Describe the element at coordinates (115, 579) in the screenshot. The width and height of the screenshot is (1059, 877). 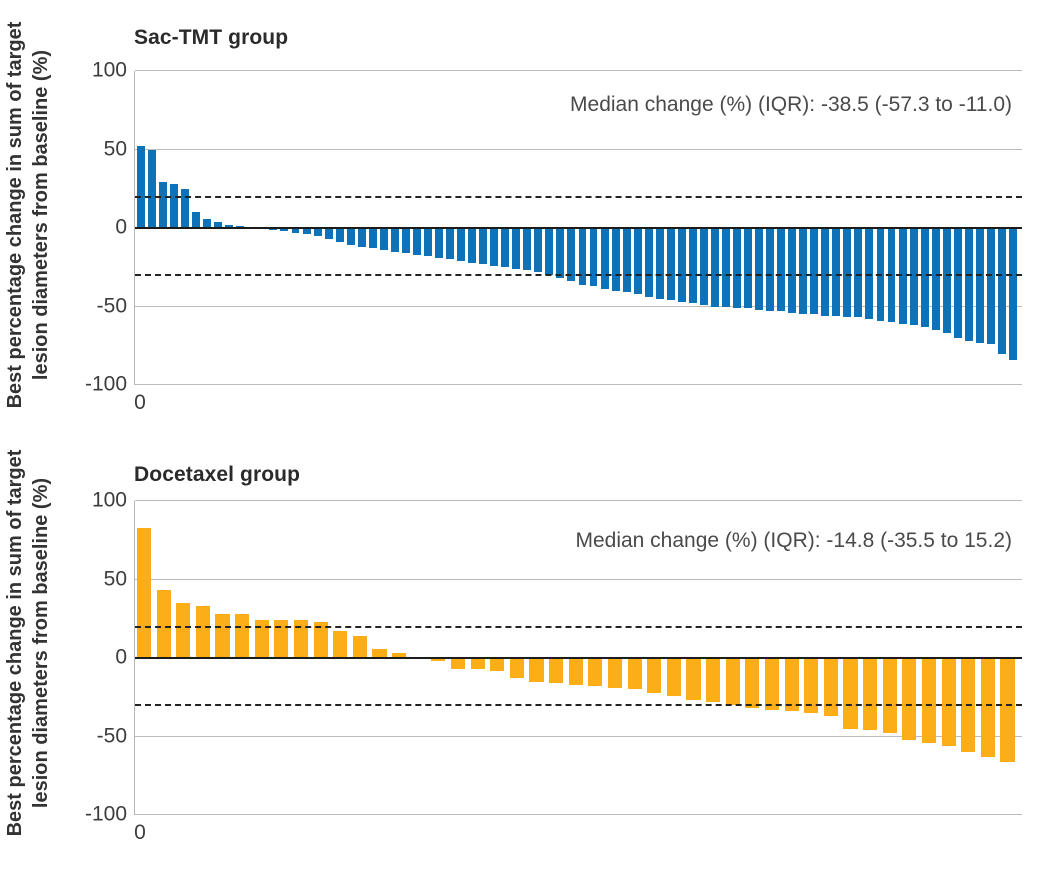
I see `y-tick-label: 50` at that location.